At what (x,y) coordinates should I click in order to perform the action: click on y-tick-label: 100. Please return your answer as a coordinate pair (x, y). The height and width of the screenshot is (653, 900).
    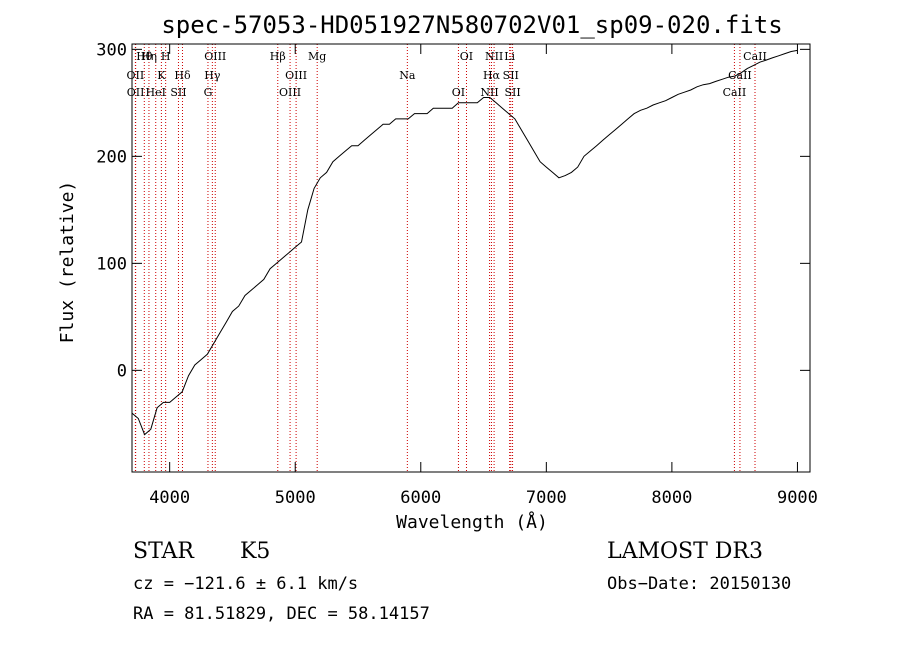
    Looking at the image, I should click on (111, 264).